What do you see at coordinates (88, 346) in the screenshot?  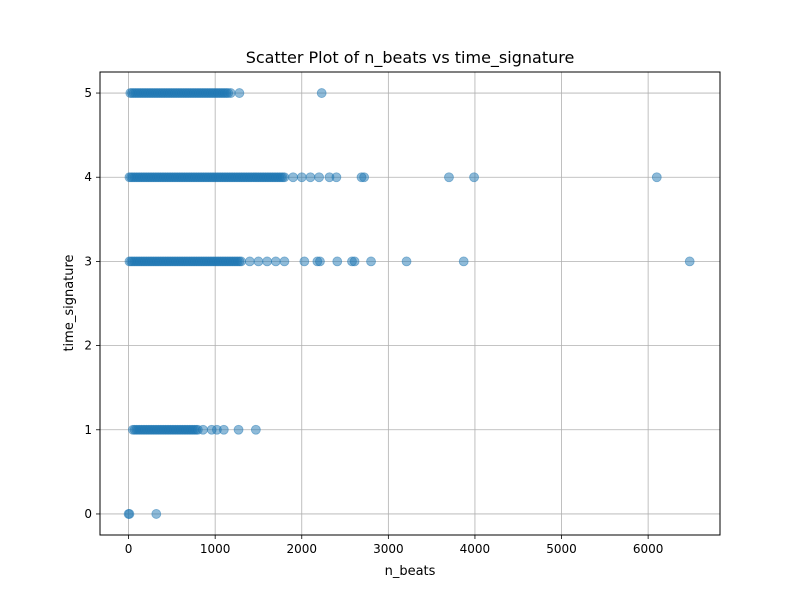 I see `y-tick-label: 2` at bounding box center [88, 346].